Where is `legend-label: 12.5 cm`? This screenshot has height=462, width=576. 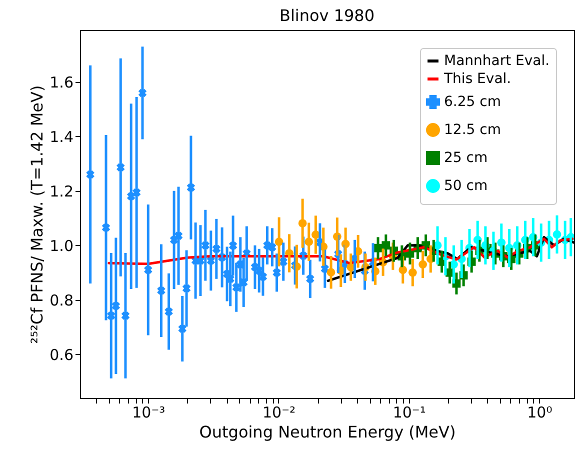 legend-label: 12.5 cm is located at coordinates (472, 130).